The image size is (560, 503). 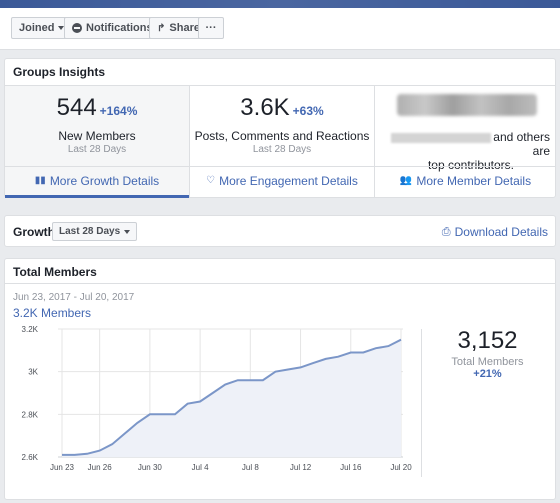 What do you see at coordinates (37, 28) in the screenshot?
I see `joined-label: Joined` at bounding box center [37, 28].